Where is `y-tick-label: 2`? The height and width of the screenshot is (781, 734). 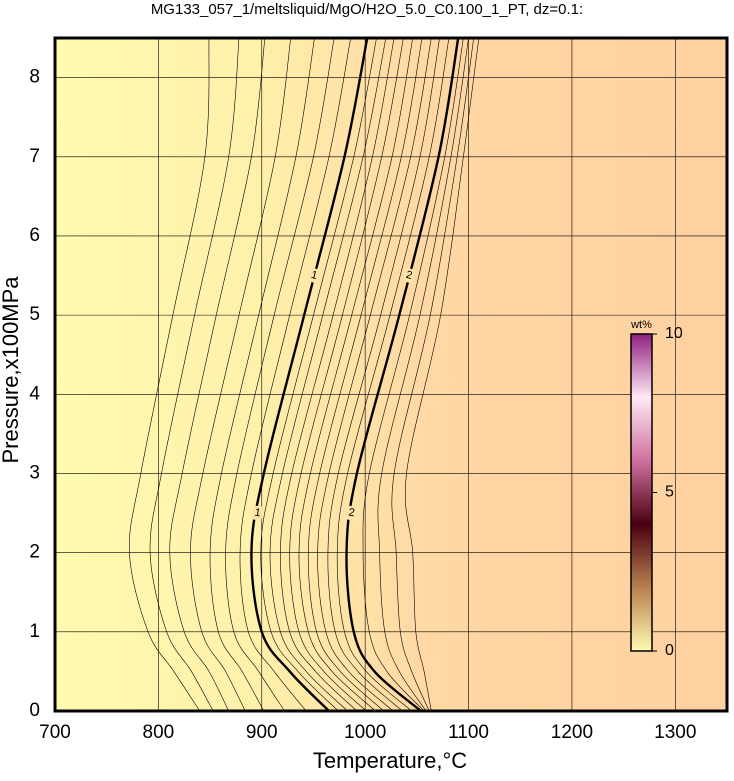
y-tick-label: 2 is located at coordinates (34, 552).